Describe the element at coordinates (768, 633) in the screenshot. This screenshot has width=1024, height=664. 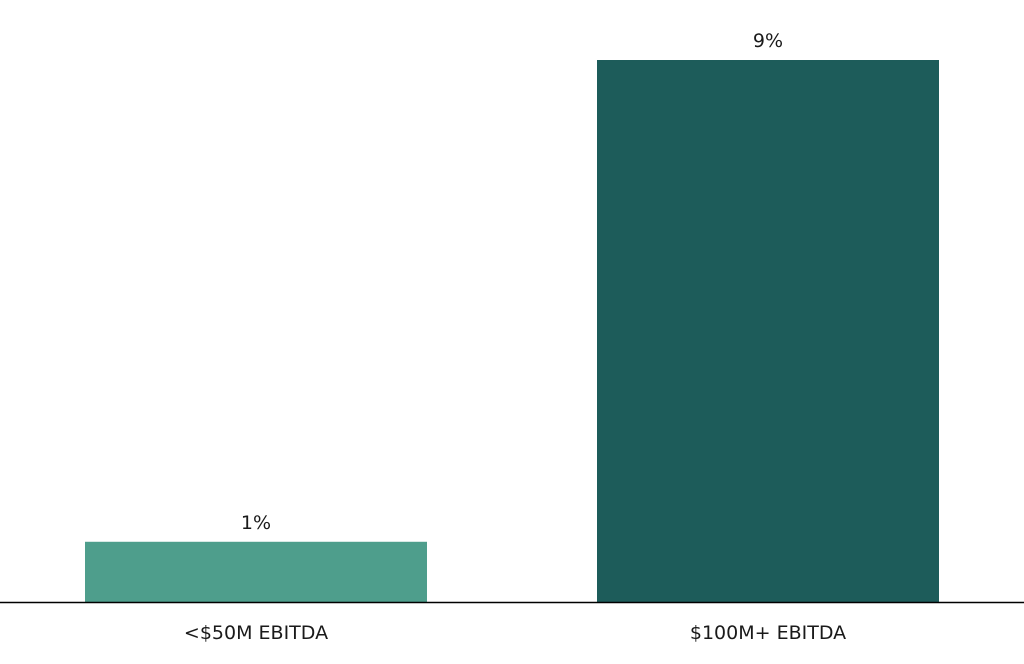
I see `category-tick-label-1: $100M+ EBITDA` at that location.